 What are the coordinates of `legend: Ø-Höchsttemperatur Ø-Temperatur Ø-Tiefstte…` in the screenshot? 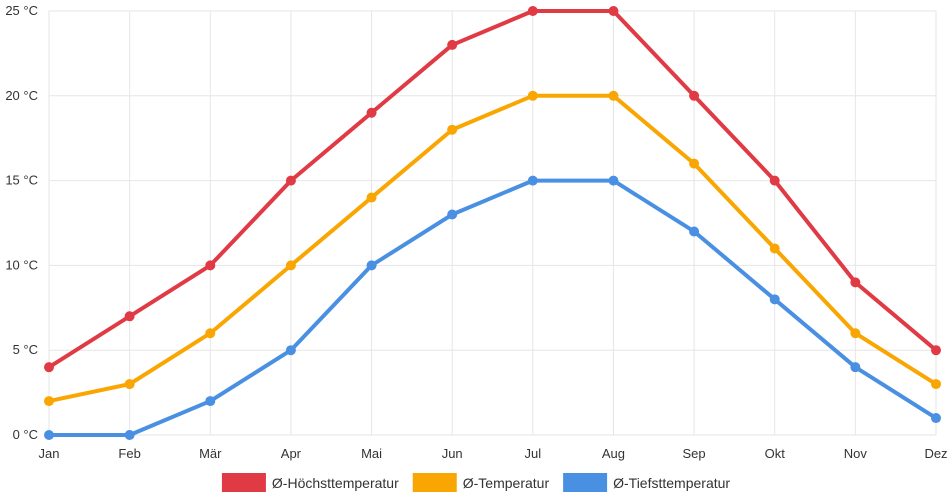 It's located at (475, 482).